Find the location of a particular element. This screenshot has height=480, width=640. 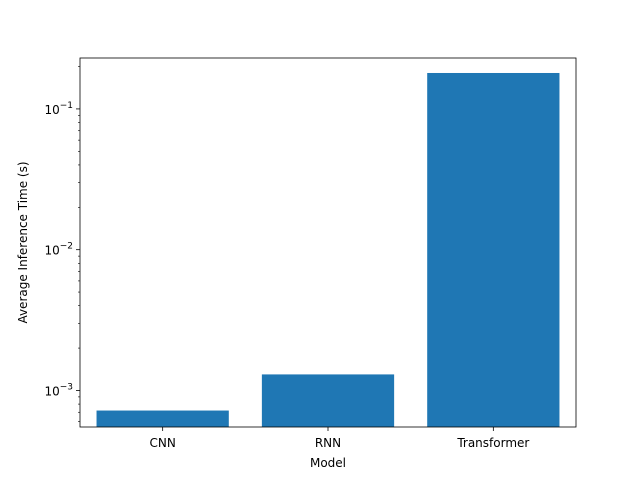

x-tick-label: CNN is located at coordinates (162, 443).